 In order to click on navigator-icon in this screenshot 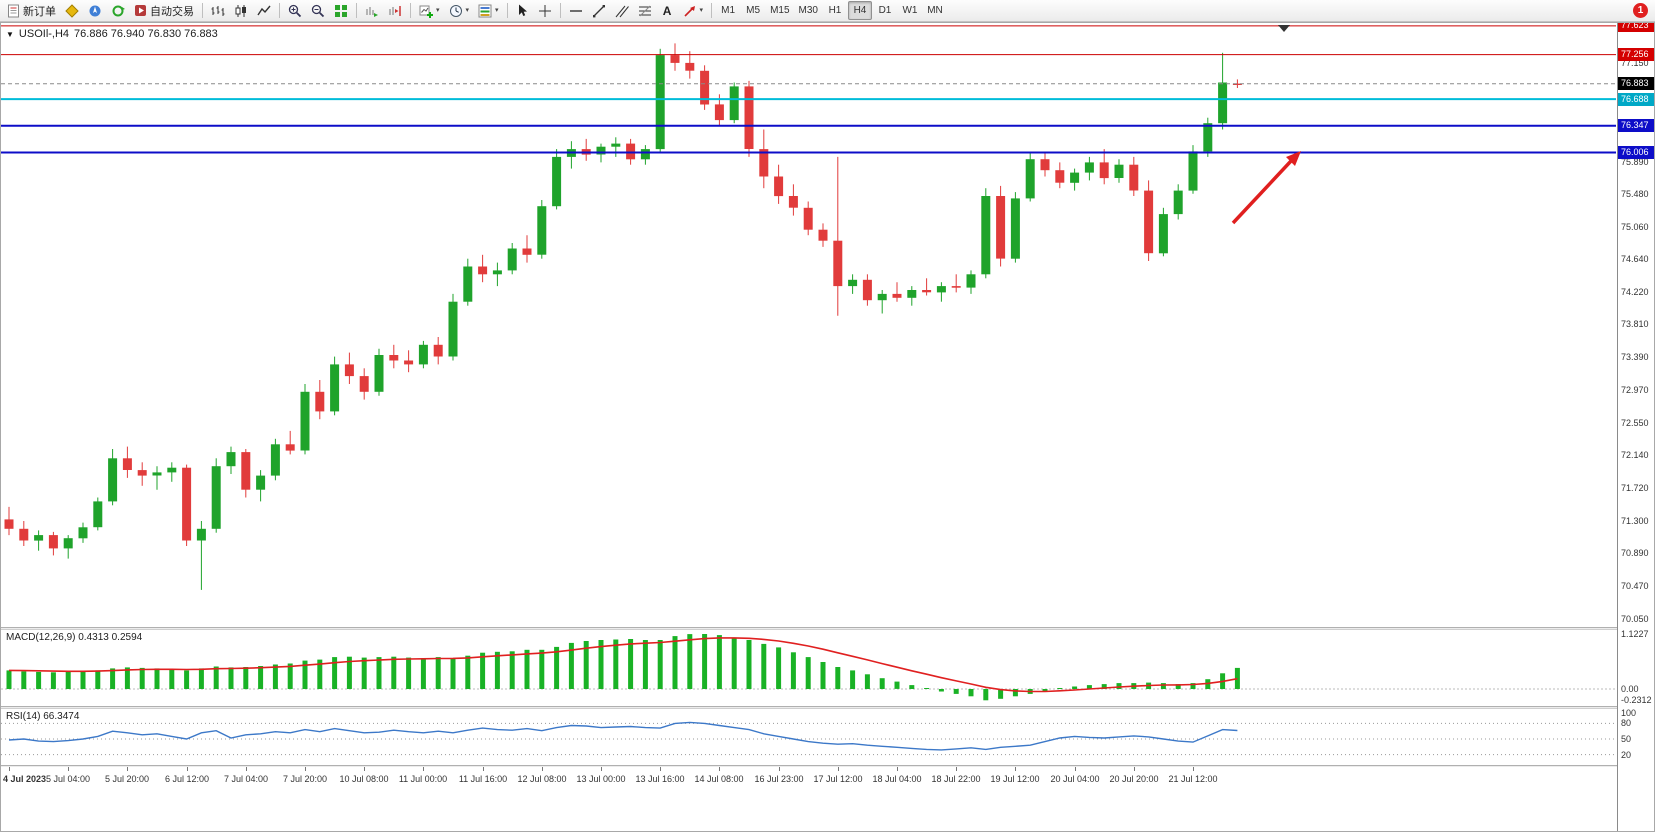, I will do `click(95, 11)`.